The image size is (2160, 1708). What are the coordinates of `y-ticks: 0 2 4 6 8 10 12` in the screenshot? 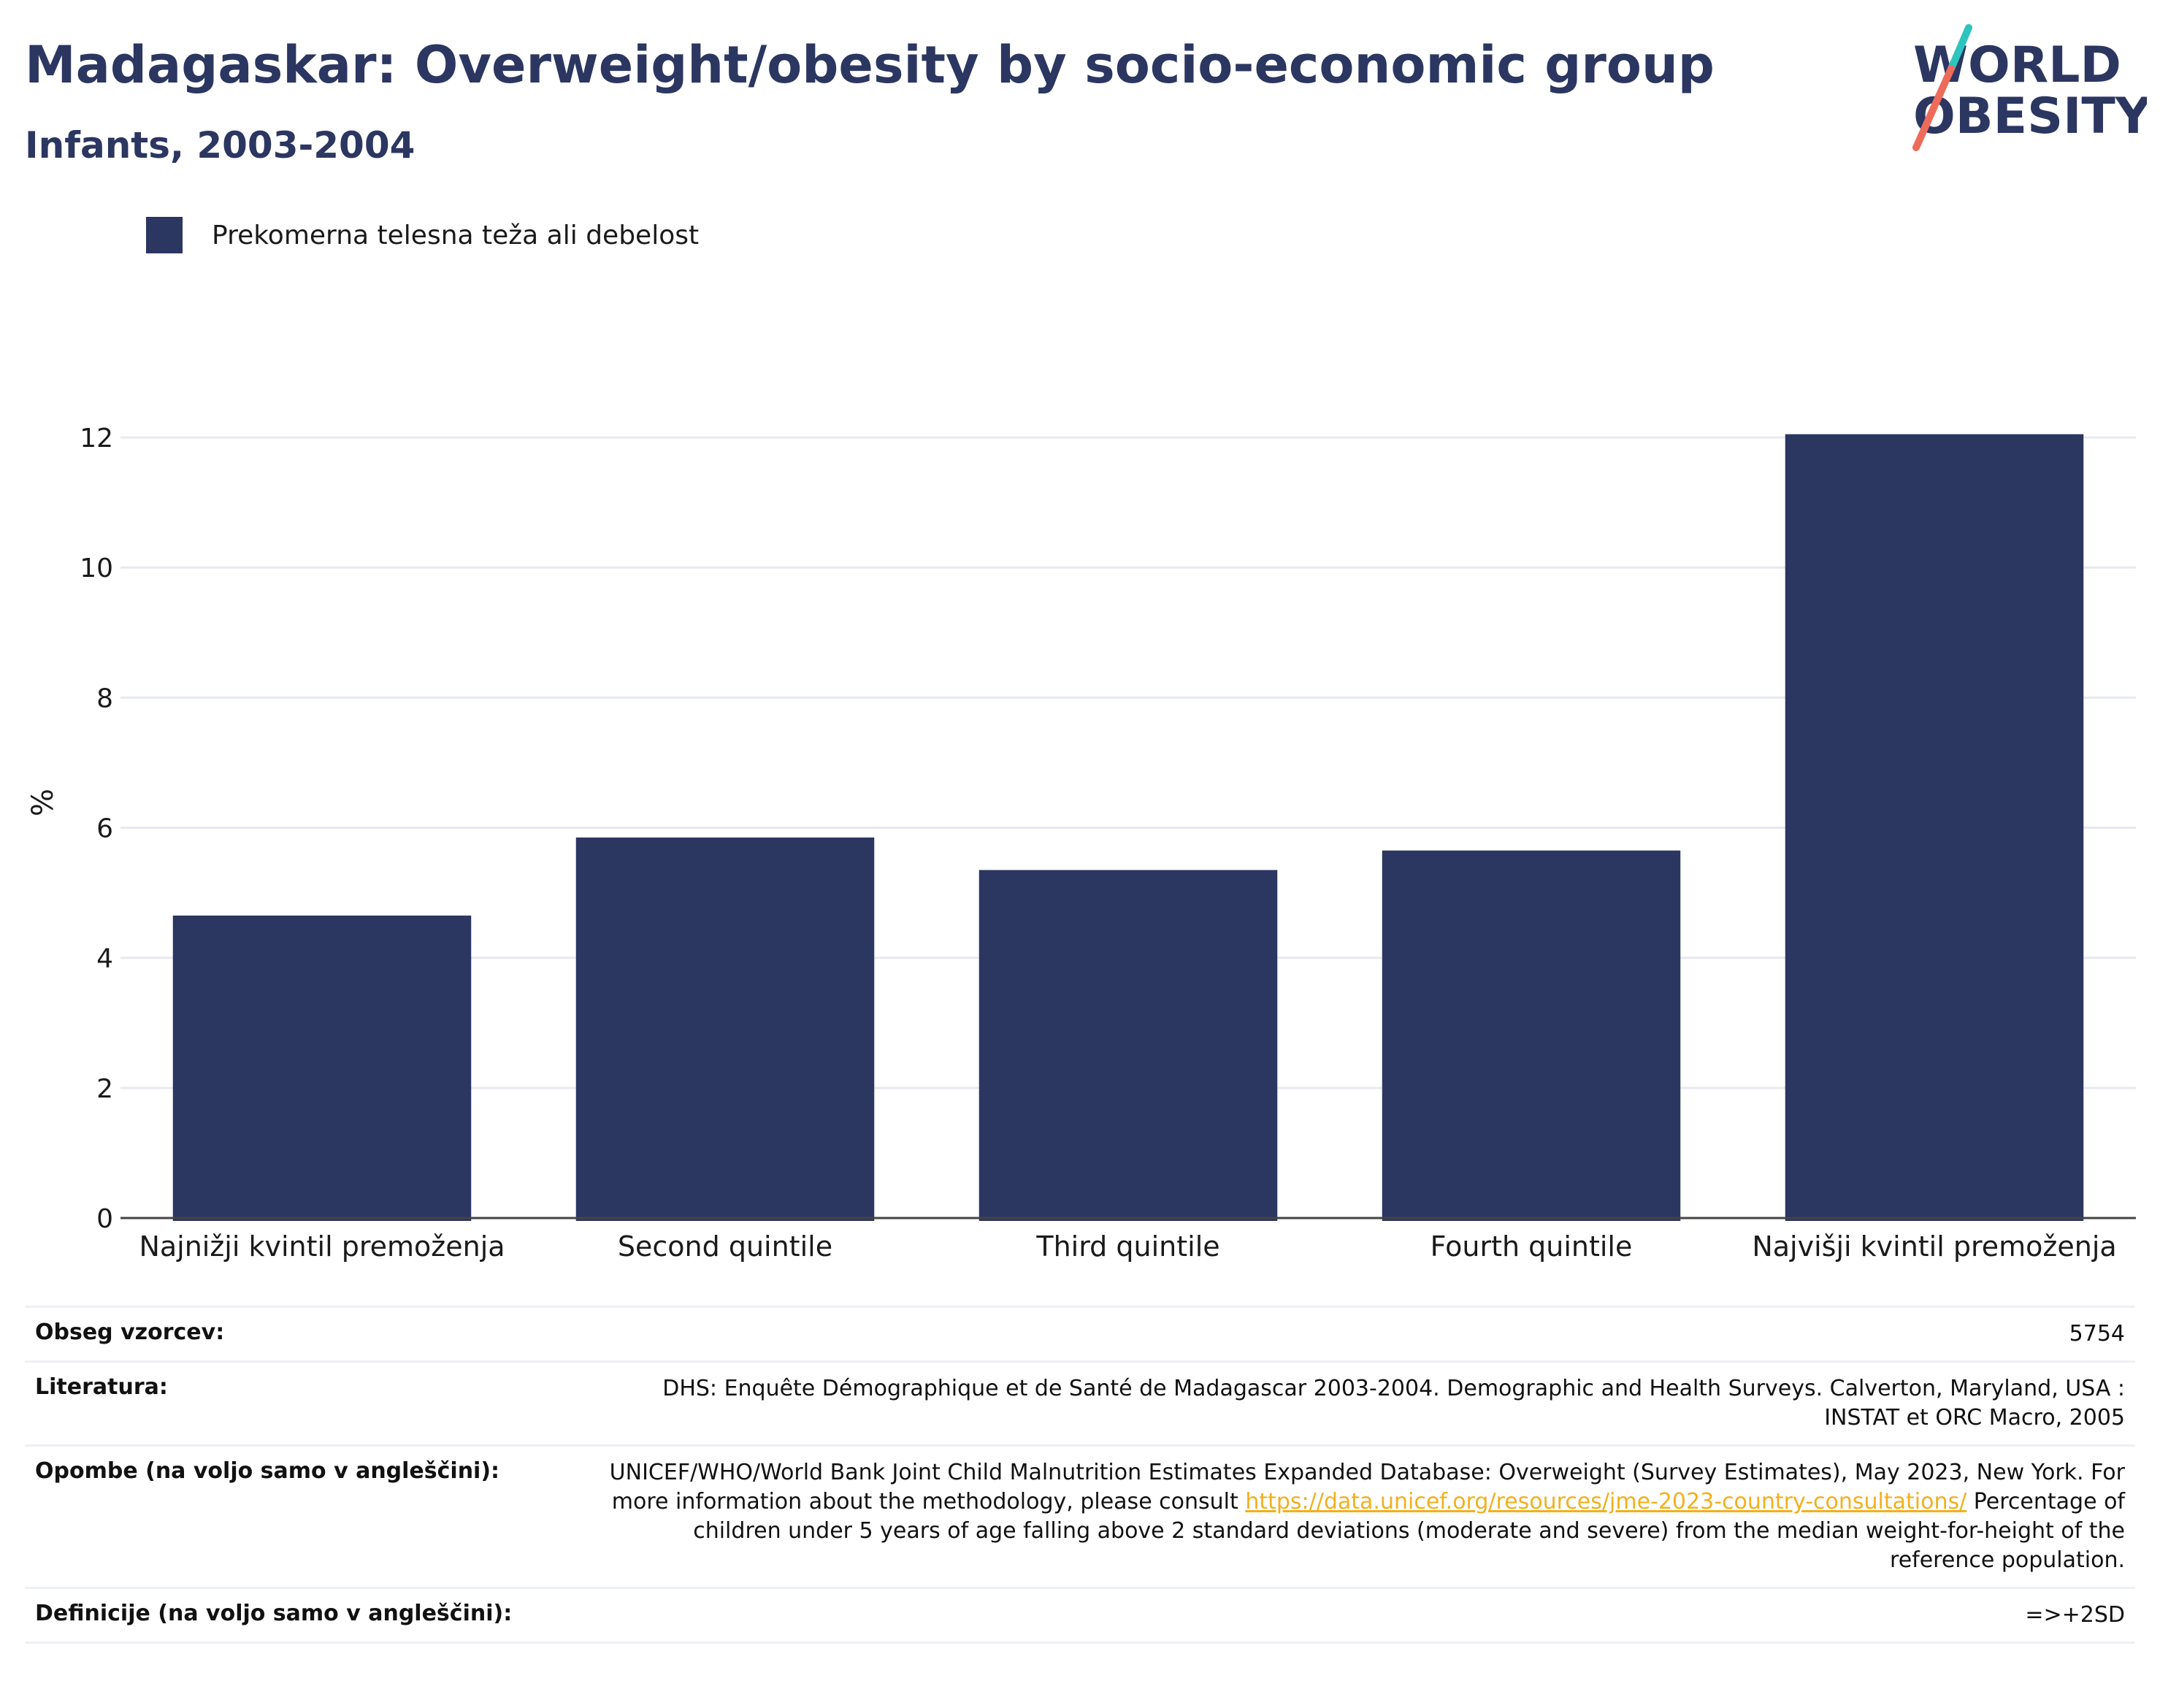 It's located at (97, 829).